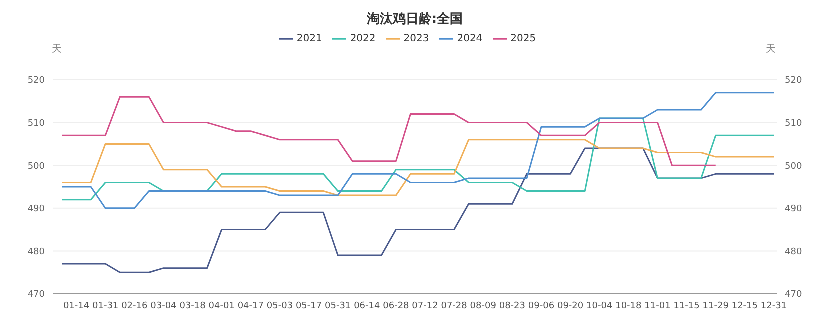 Image resolution: width=830 pixels, height=326 pixels. I want to click on x-tick-label: 06-28, so click(396, 306).